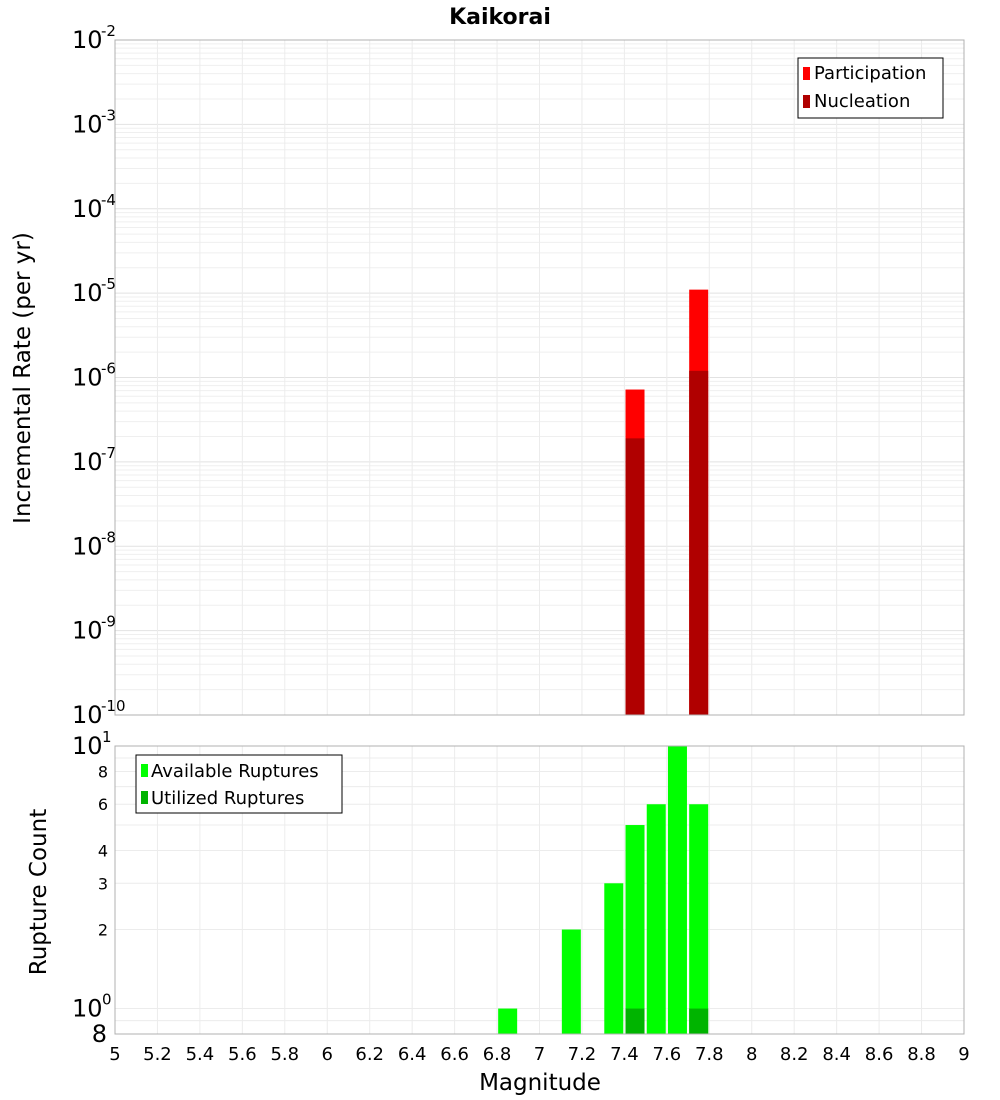  Describe the element at coordinates (836, 1054) in the screenshot. I see `x-tick-label: 8.4` at that location.